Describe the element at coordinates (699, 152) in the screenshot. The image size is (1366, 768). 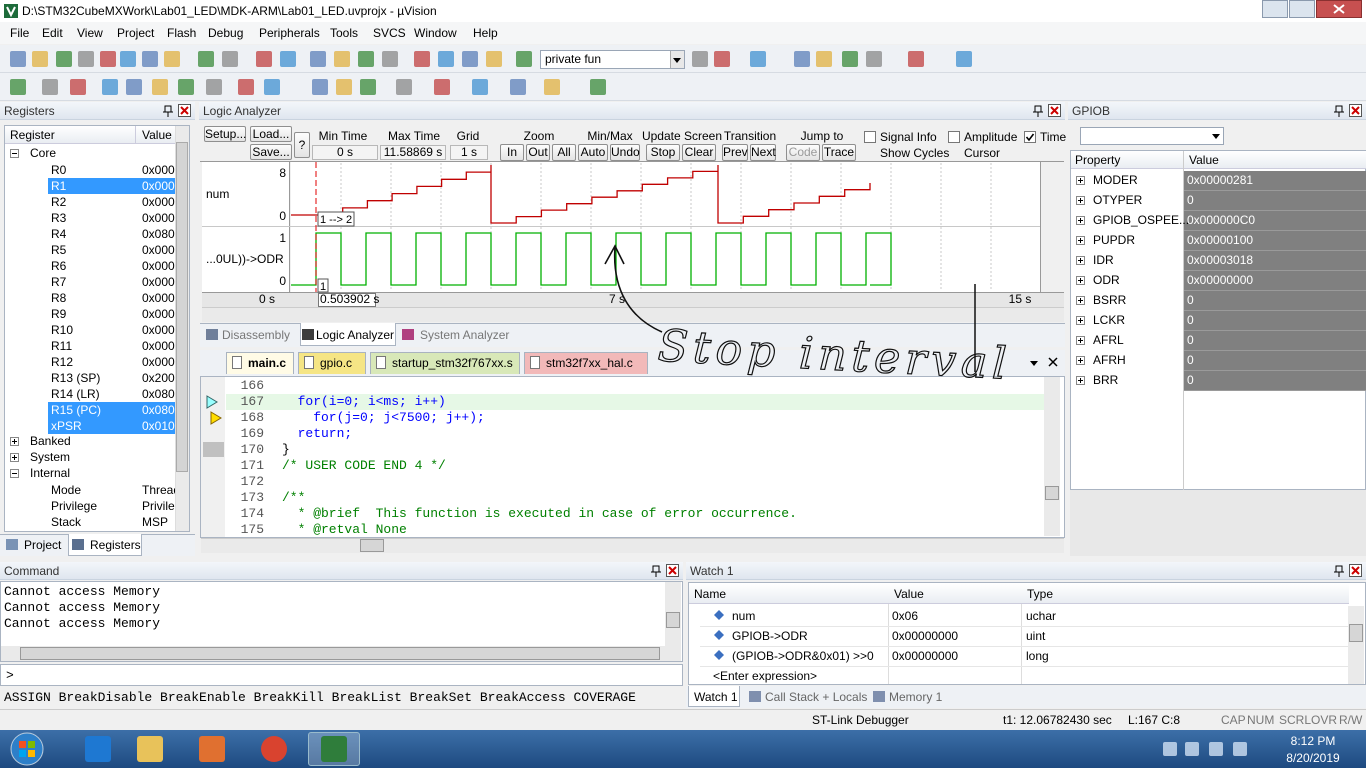
I see `button: Clear` at that location.